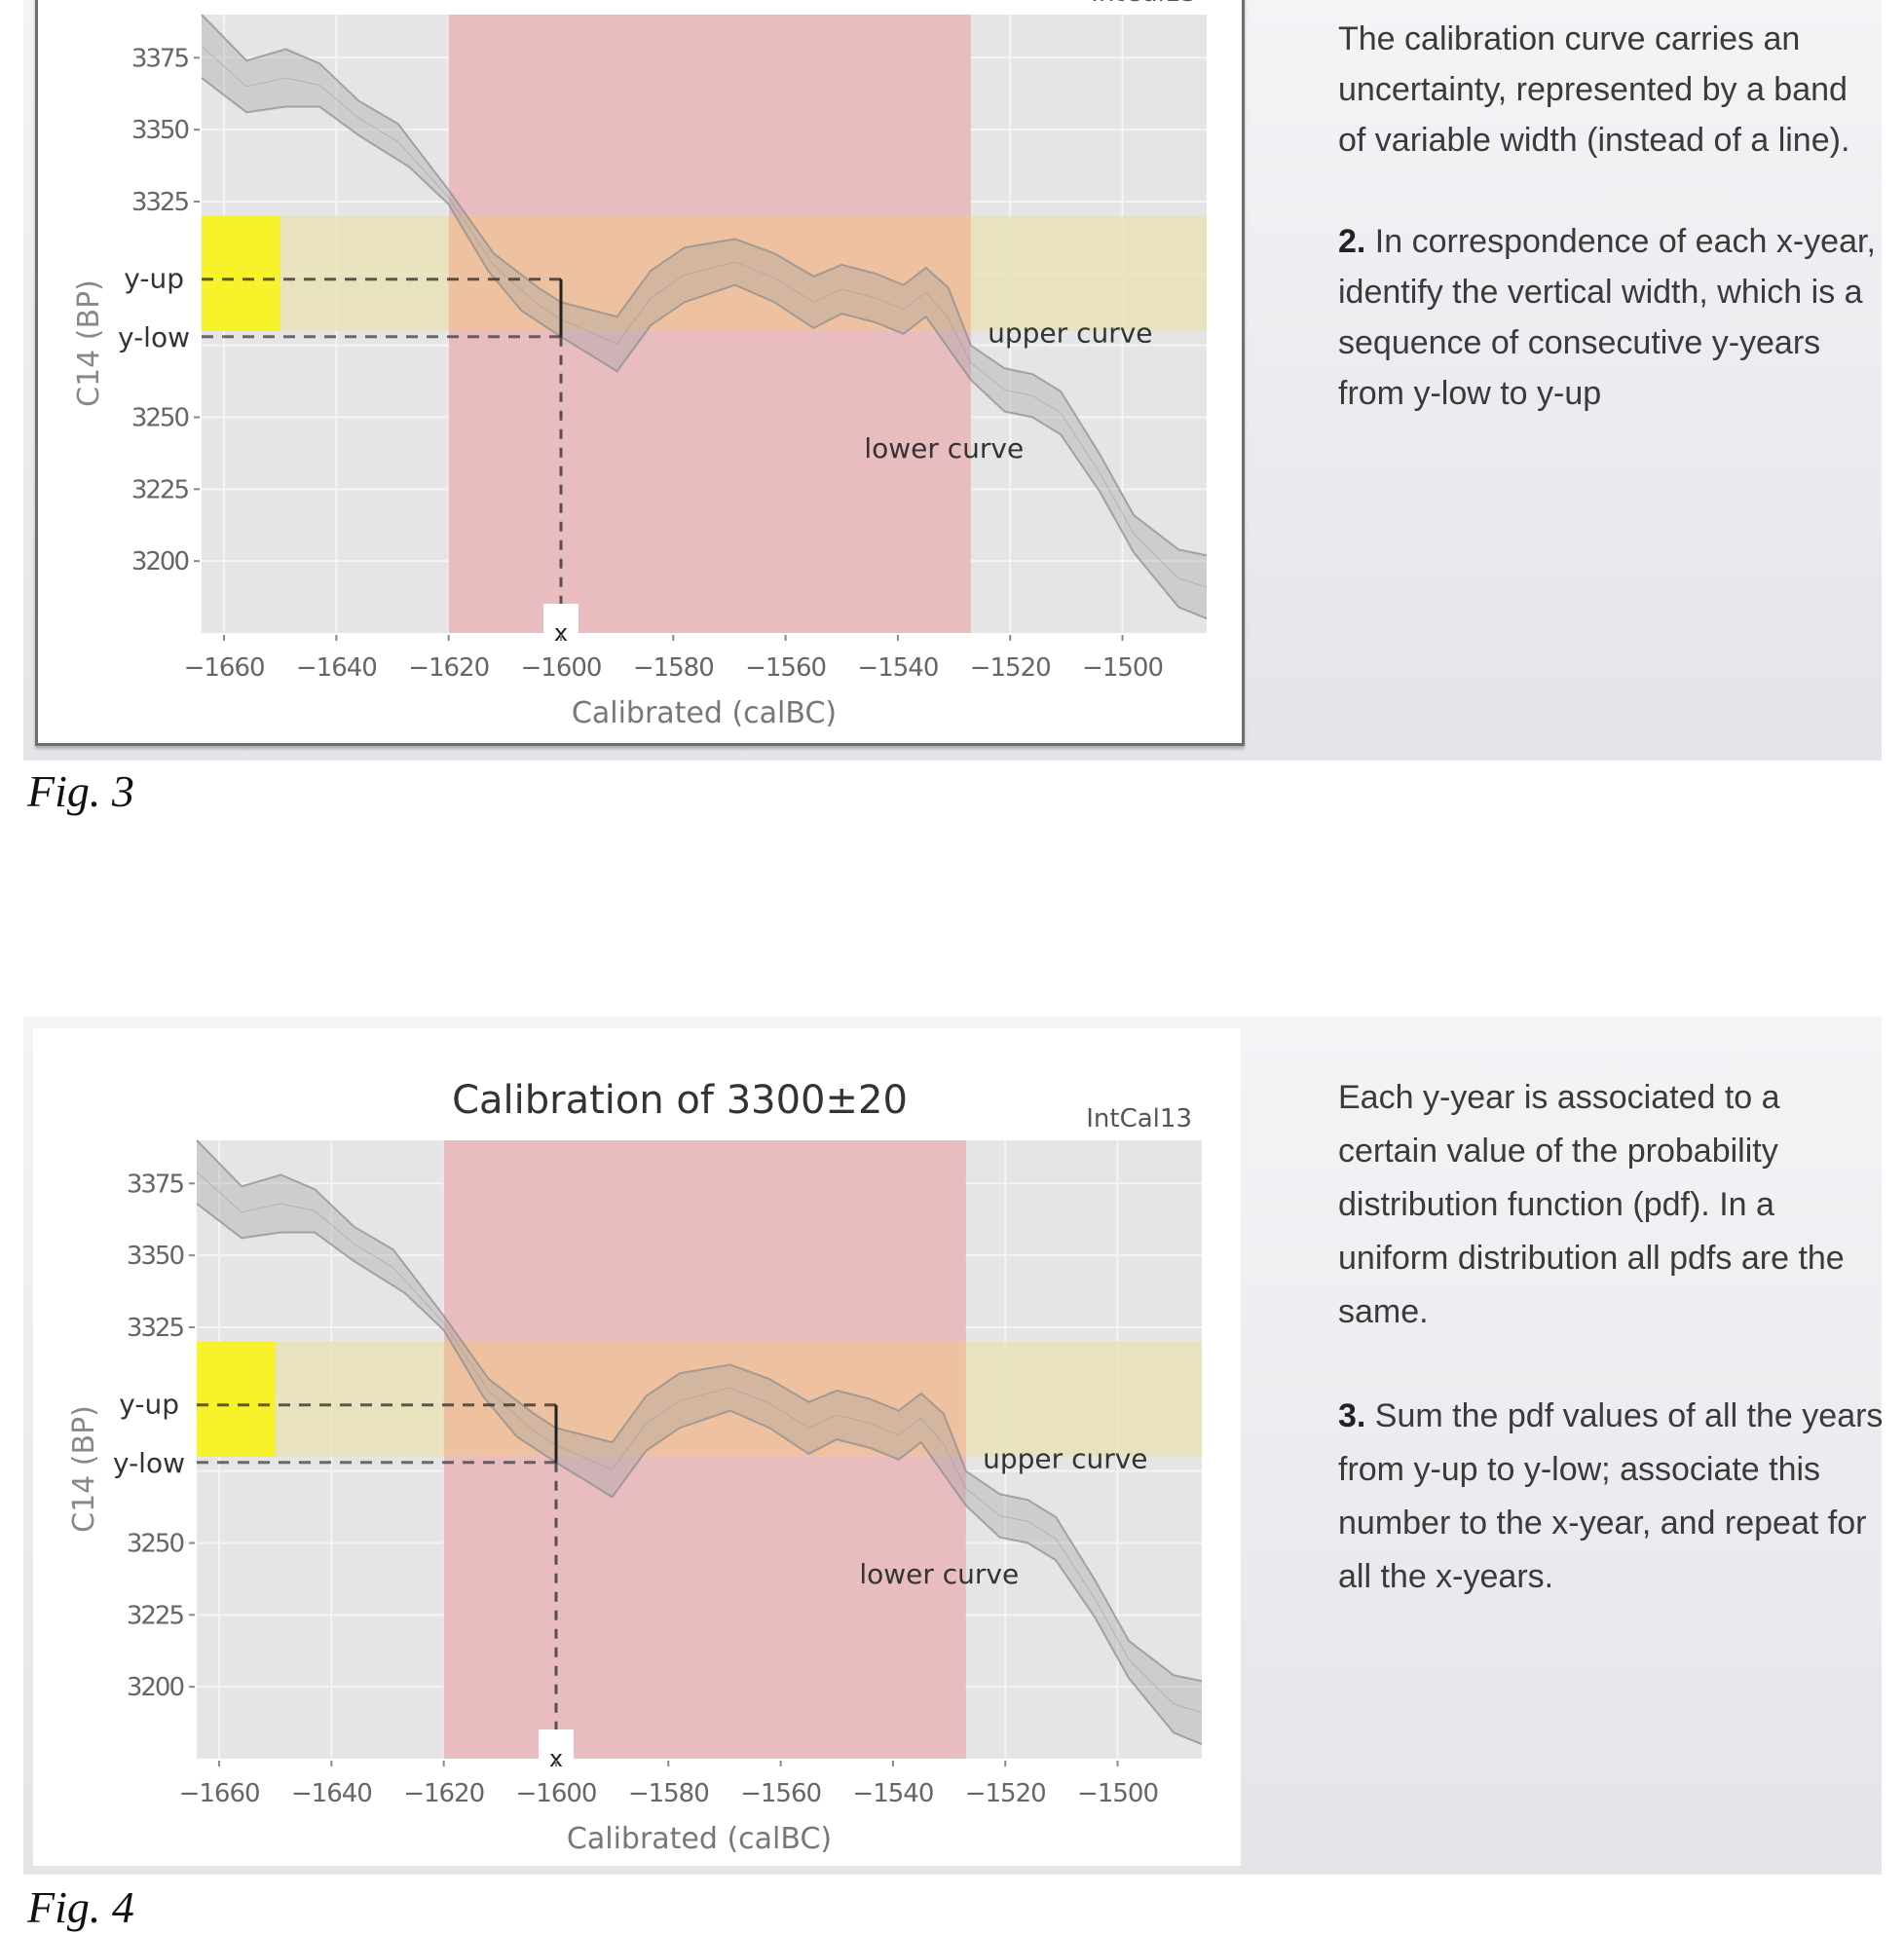 This screenshot has width=1904, height=1933. I want to click on step-number: 3., so click(1352, 1415).